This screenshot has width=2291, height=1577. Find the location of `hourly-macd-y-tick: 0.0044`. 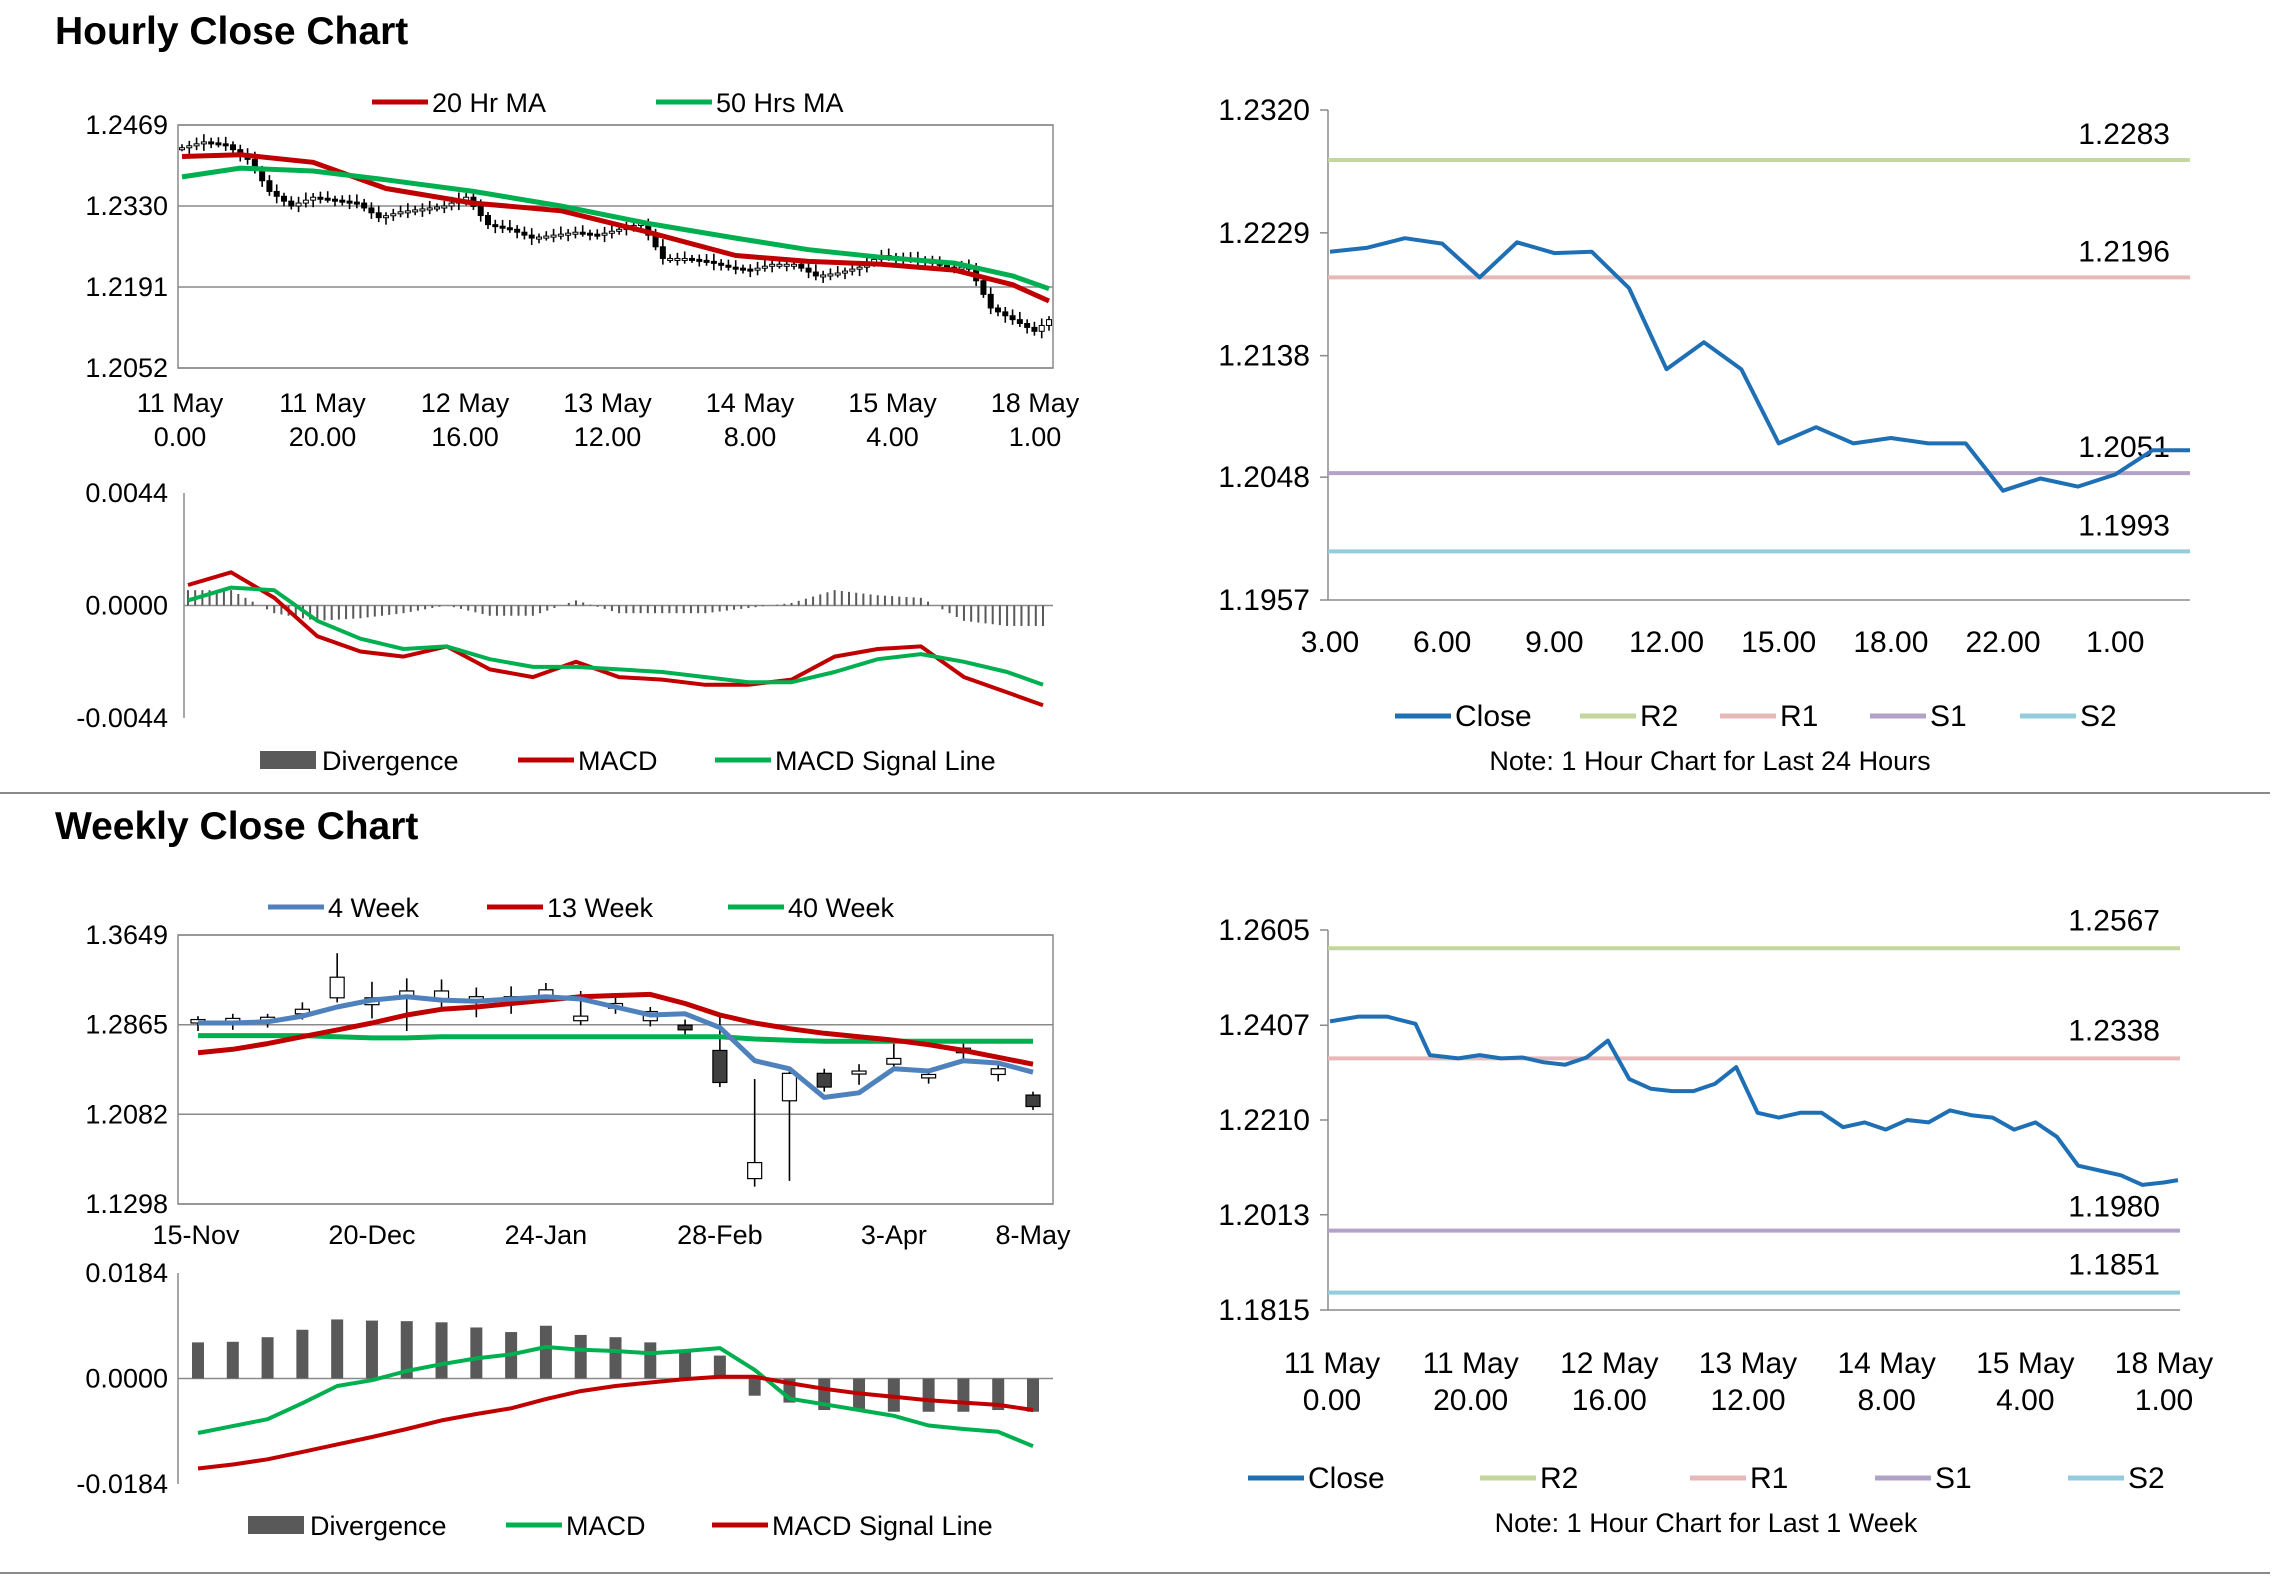

hourly-macd-y-tick: 0.0044 is located at coordinates (126, 493).